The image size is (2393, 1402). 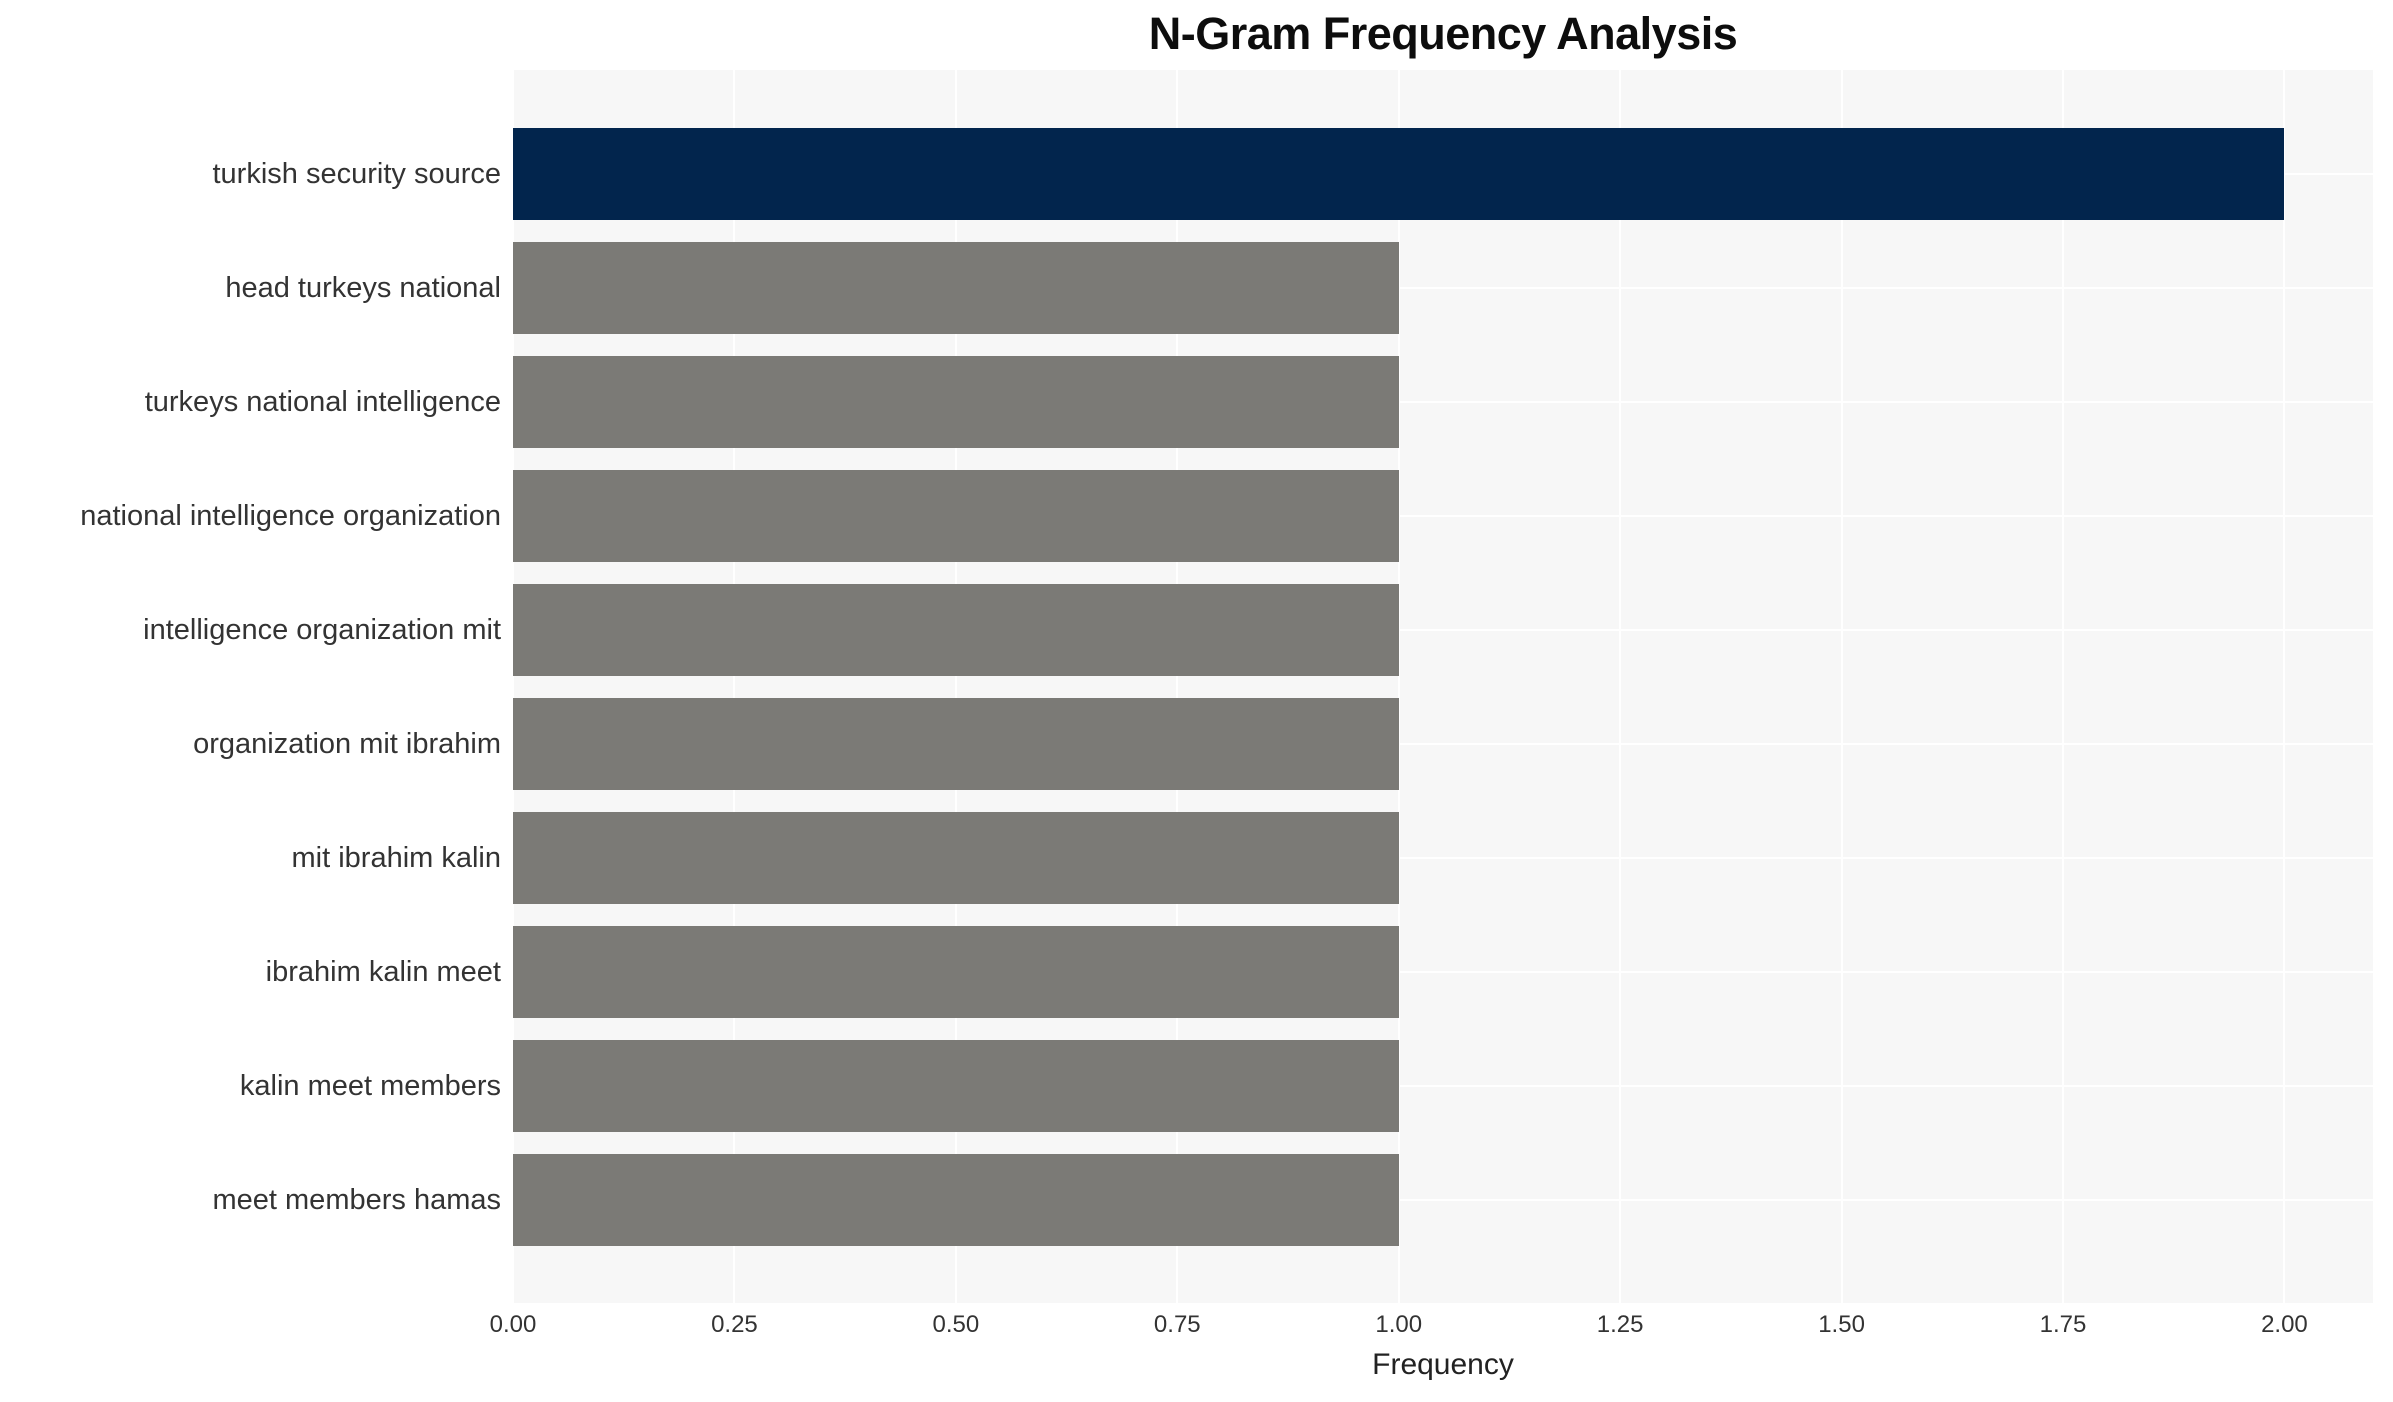 What do you see at coordinates (357, 174) in the screenshot?
I see `y-tick-label: turkish security source` at bounding box center [357, 174].